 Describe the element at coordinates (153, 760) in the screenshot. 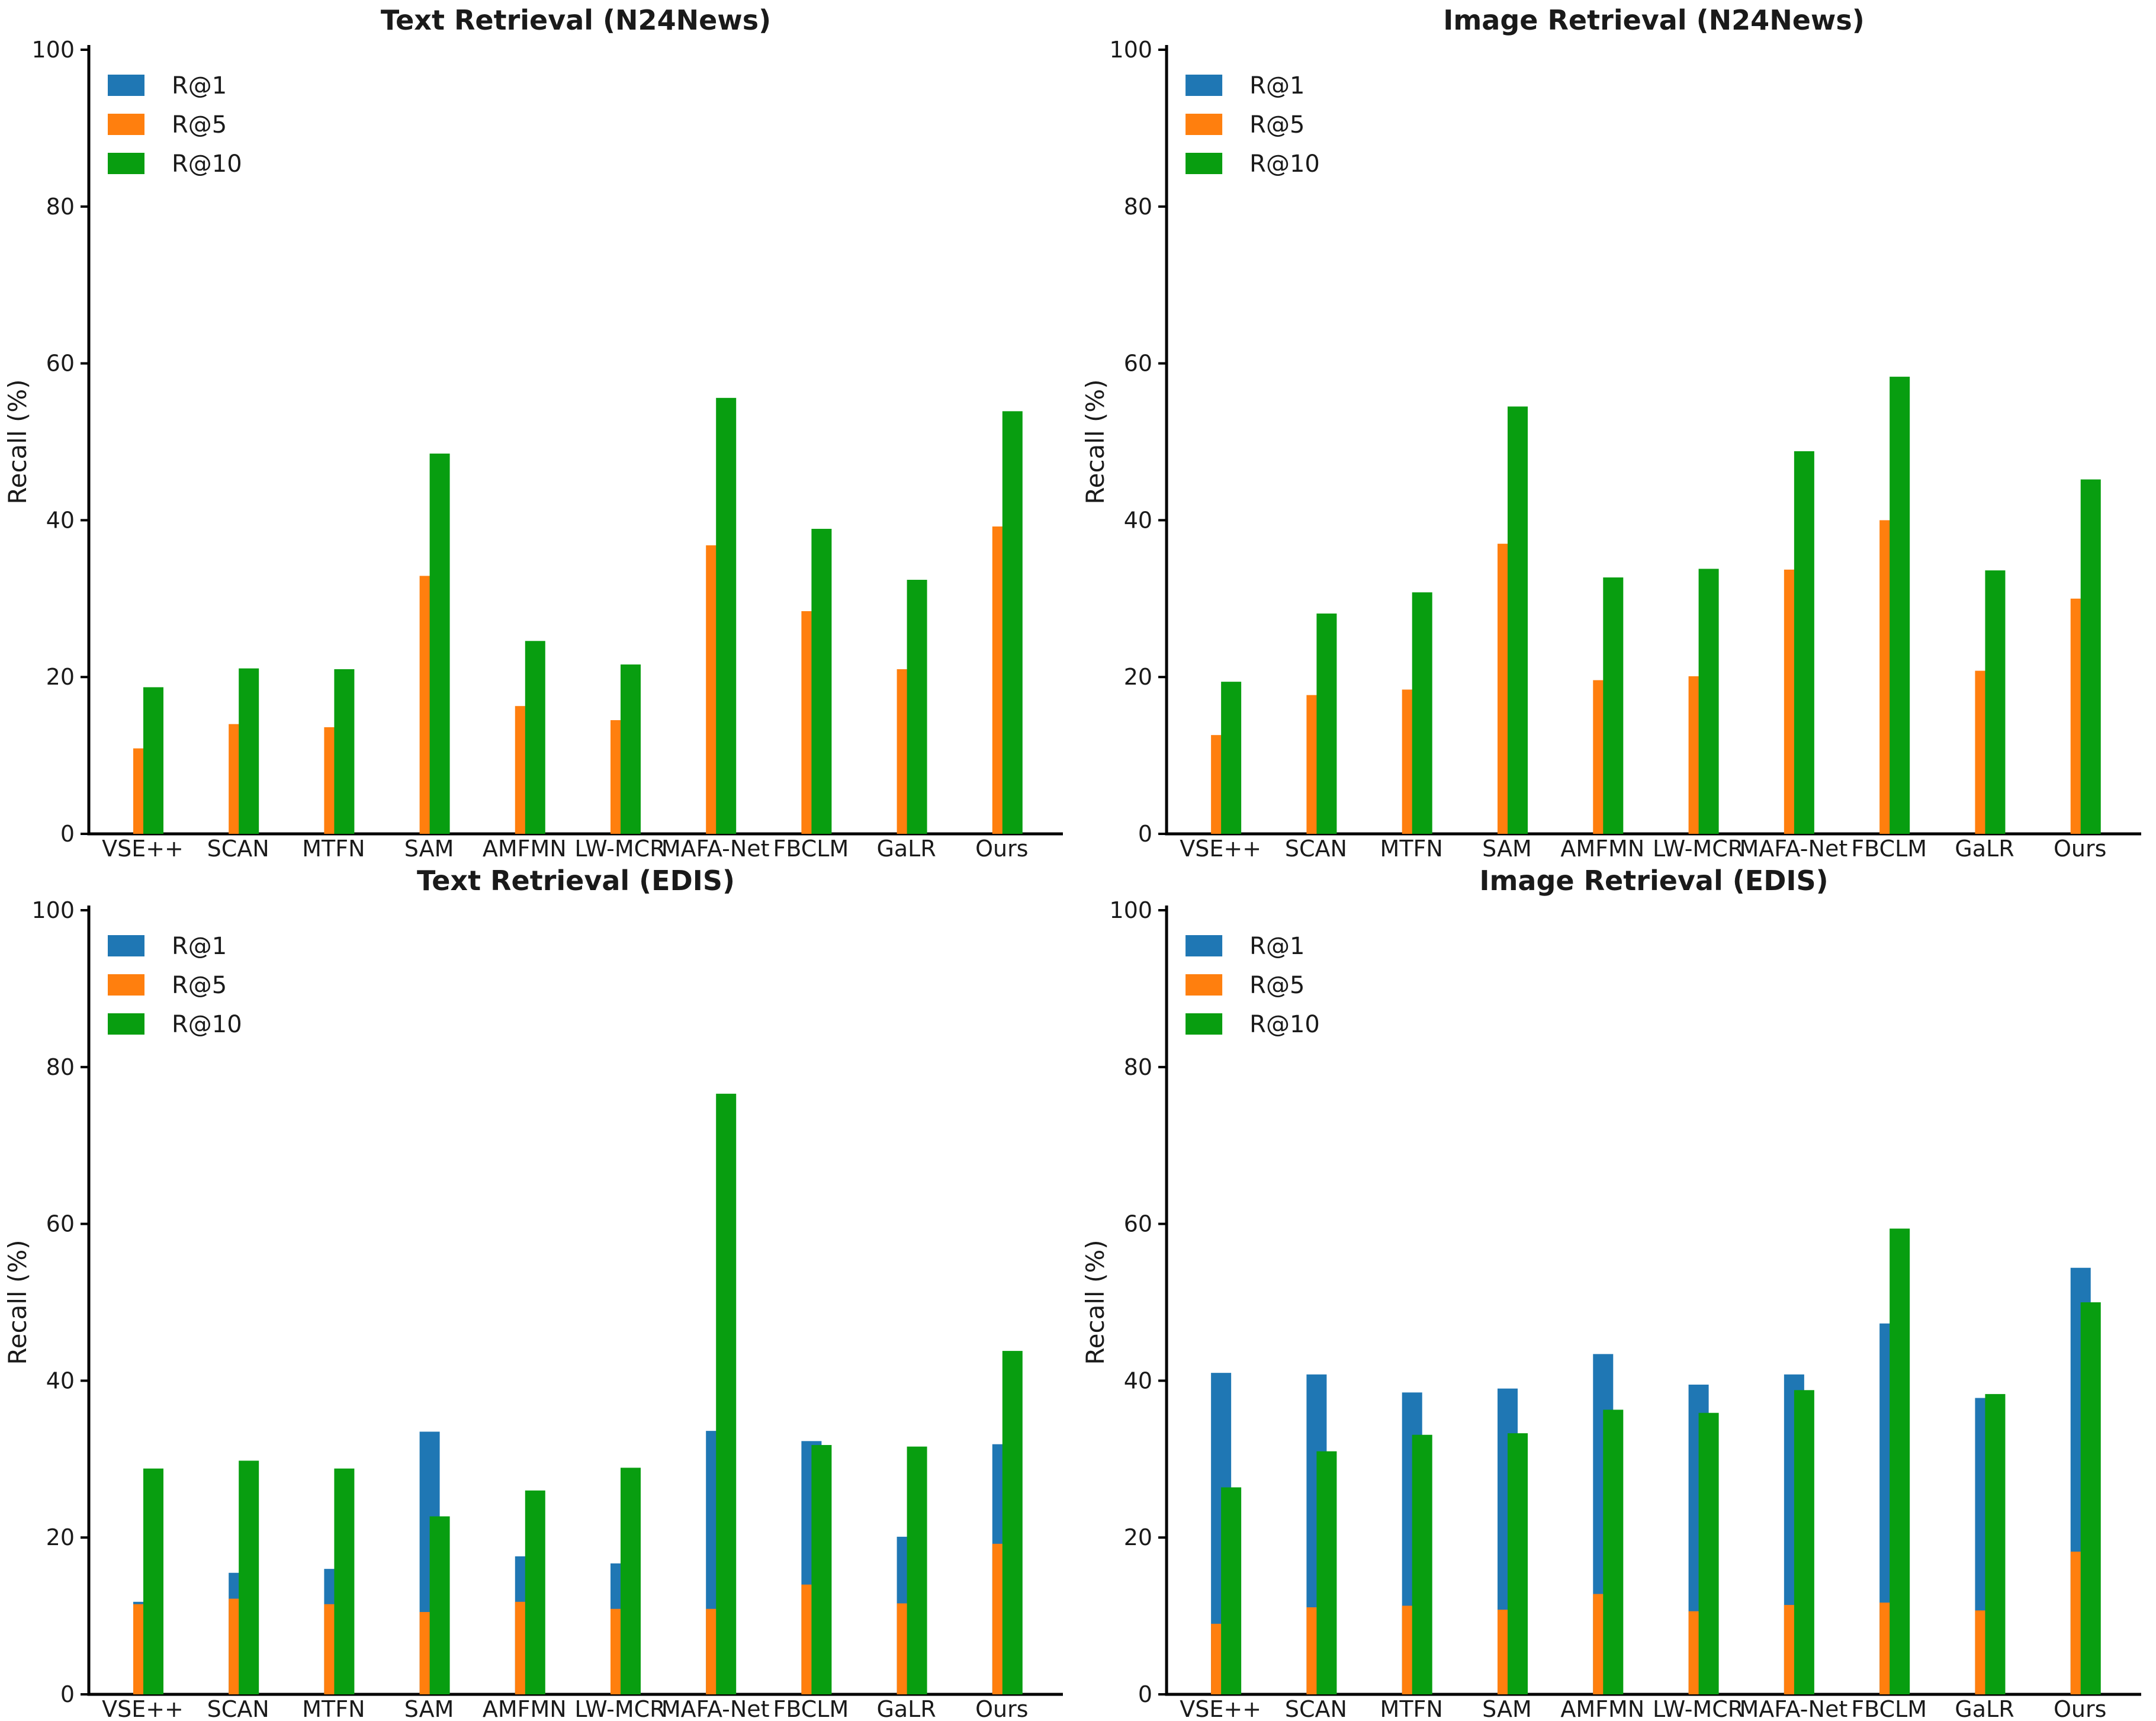

I see `bar-r10-vse++` at that location.